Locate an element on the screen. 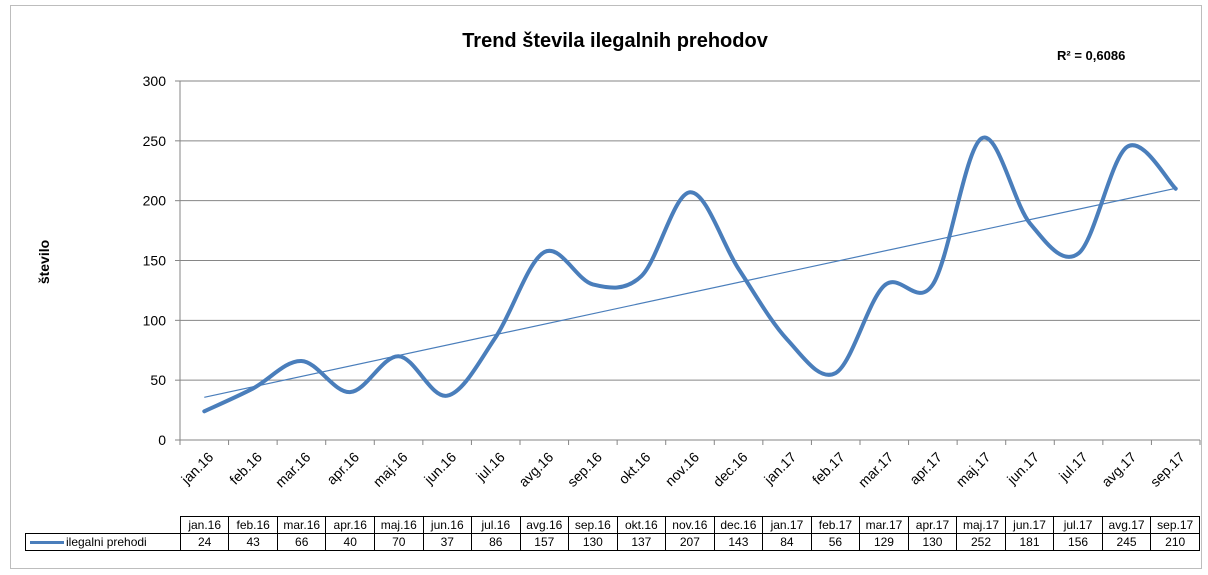 The width and height of the screenshot is (1208, 575). x-tick-label: maj.17 is located at coordinates (973, 469).